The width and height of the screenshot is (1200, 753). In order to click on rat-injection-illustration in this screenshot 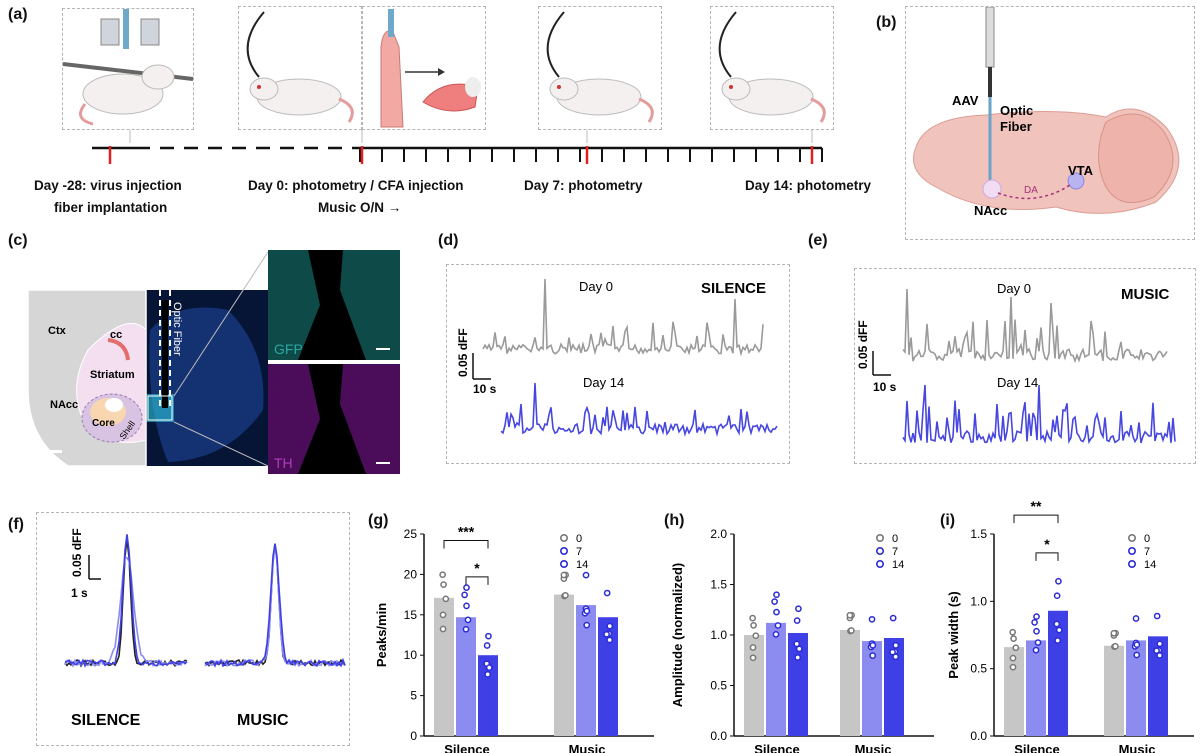, I will do `click(128, 69)`.